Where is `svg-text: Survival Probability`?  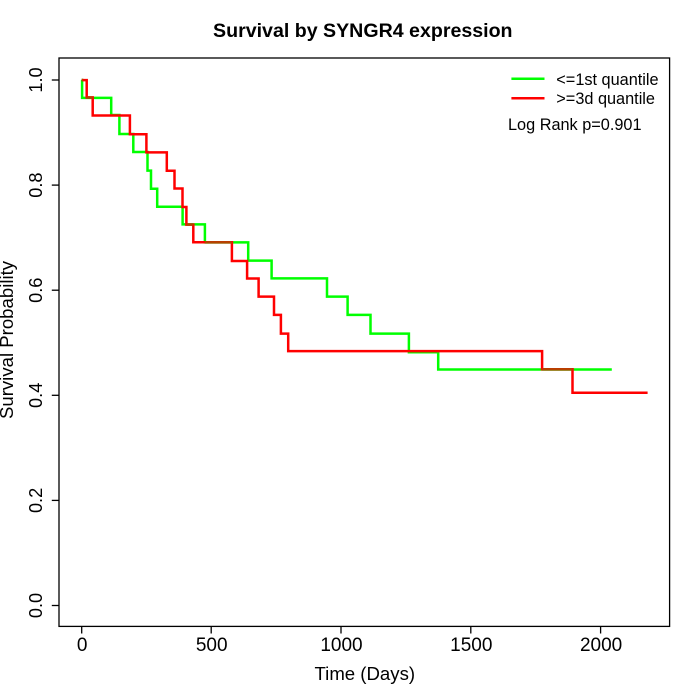
svg-text: Survival Probability is located at coordinates (8, 339).